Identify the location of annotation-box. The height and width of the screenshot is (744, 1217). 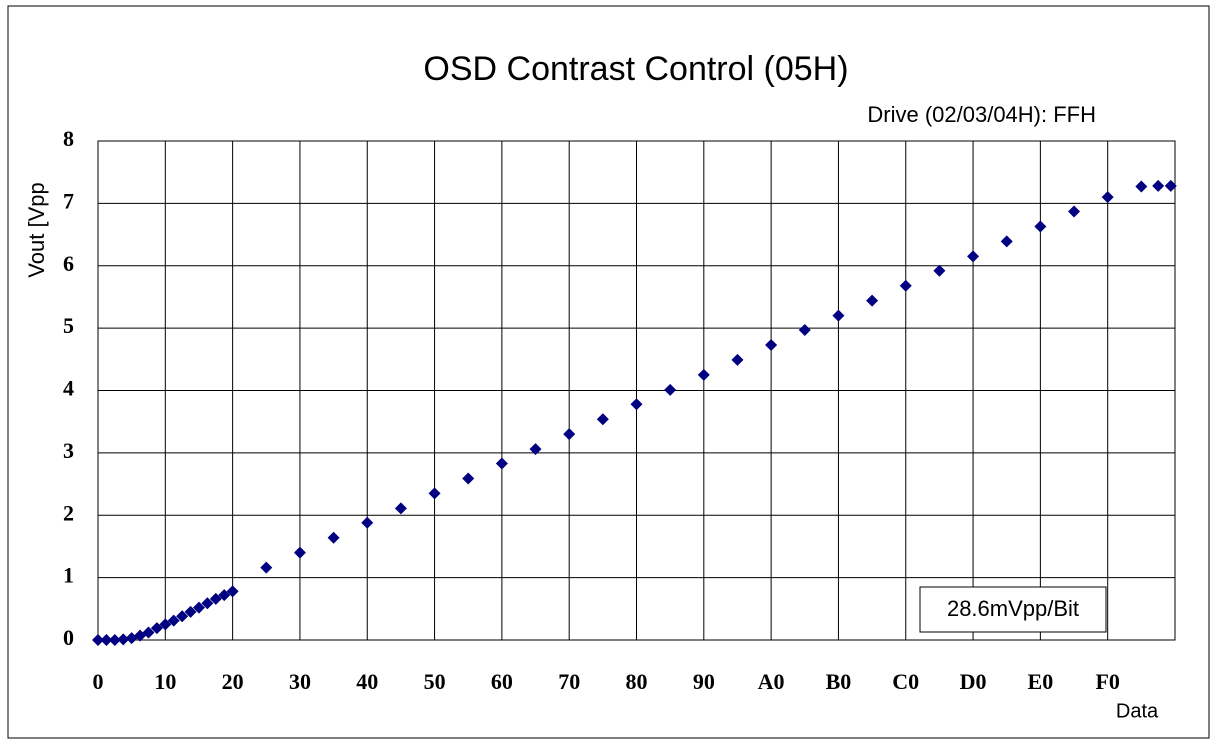
(1013, 609).